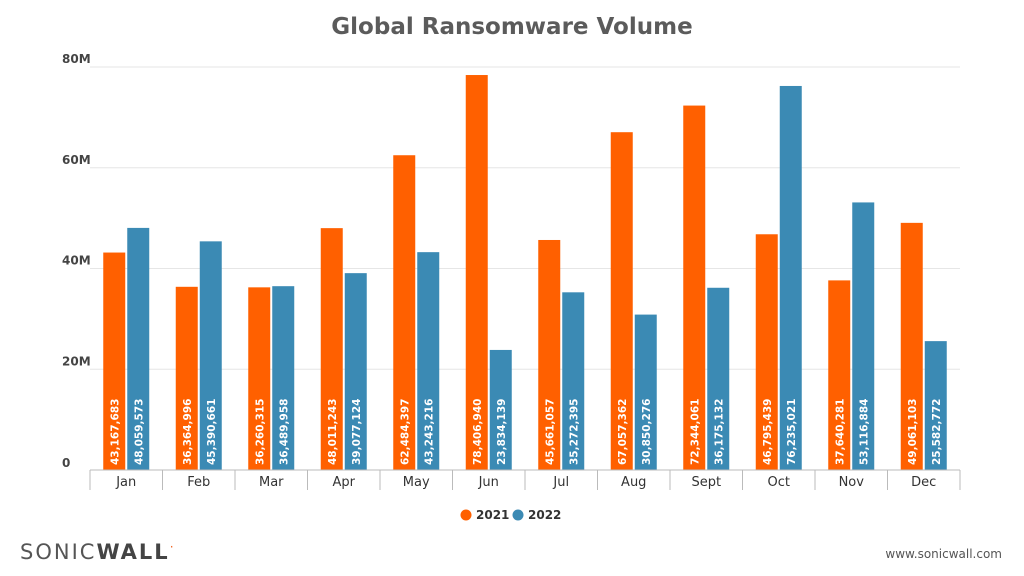 The width and height of the screenshot is (1024, 576). What do you see at coordinates (913, 432) in the screenshot?
I see `data-label: 49,061,103` at bounding box center [913, 432].